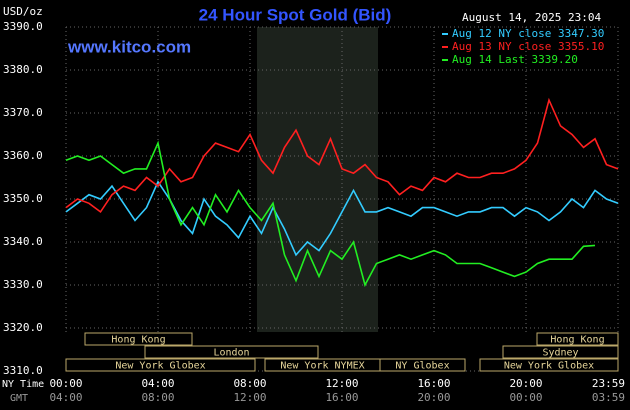  What do you see at coordinates (19, 398) in the screenshot?
I see `x2-axis-label: GMT` at bounding box center [19, 398].